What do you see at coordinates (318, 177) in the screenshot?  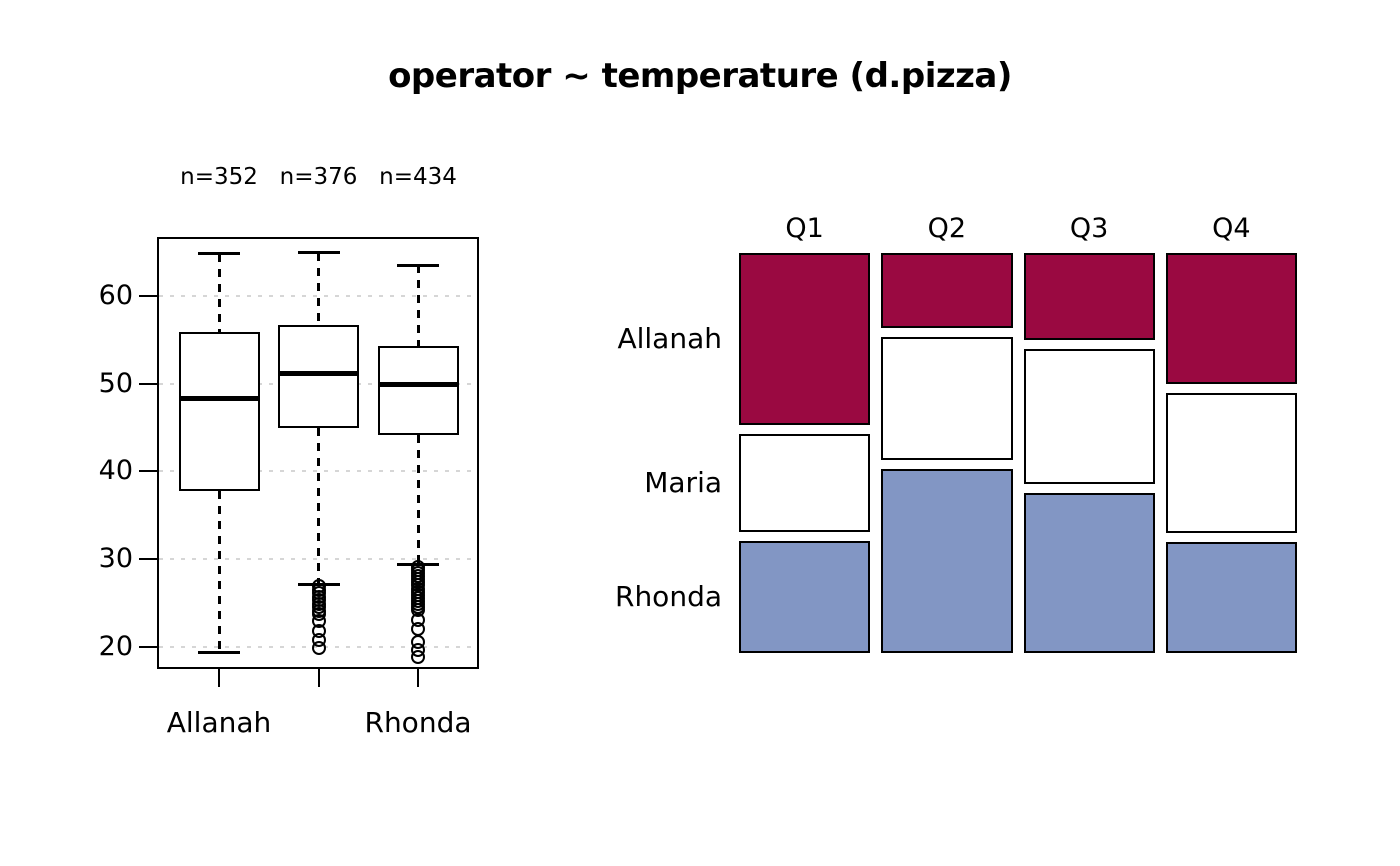 I see `boxplot-count-label: n=376` at bounding box center [318, 177].